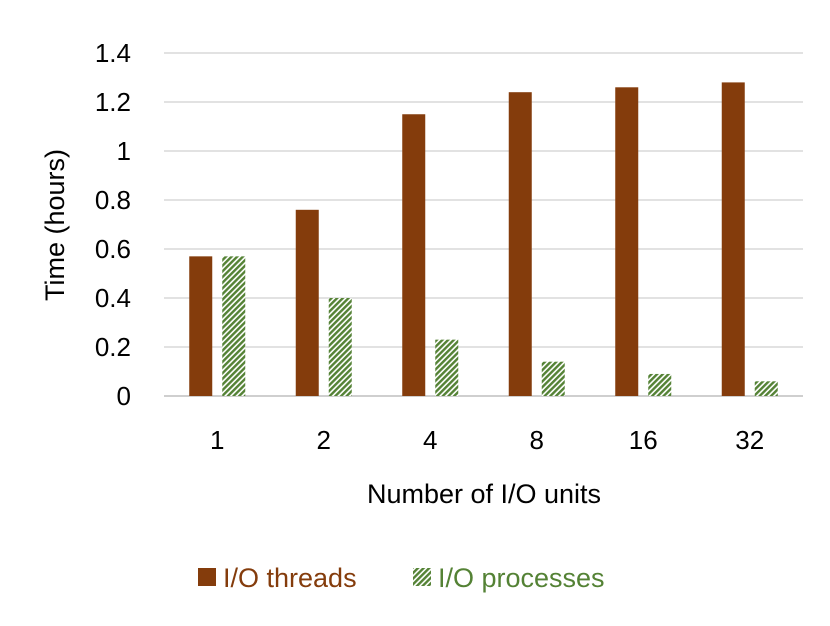 The height and width of the screenshot is (626, 830). What do you see at coordinates (113, 347) in the screenshot?
I see `y-tick-label: 0.2` at bounding box center [113, 347].